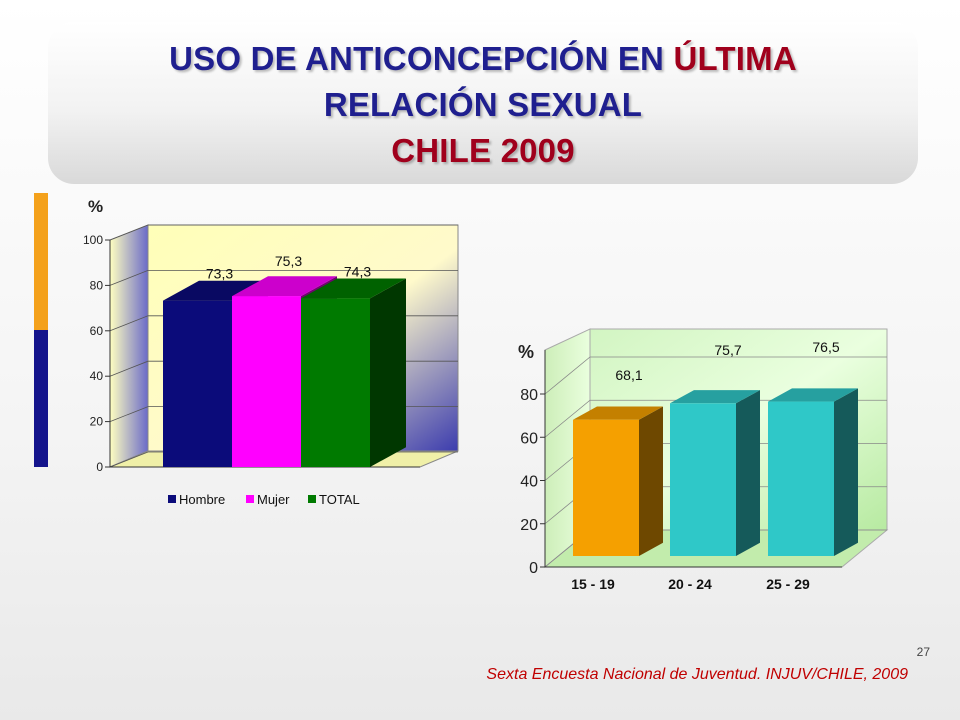 The height and width of the screenshot is (720, 960). I want to click on y-tick-label: 100, so click(93, 240).